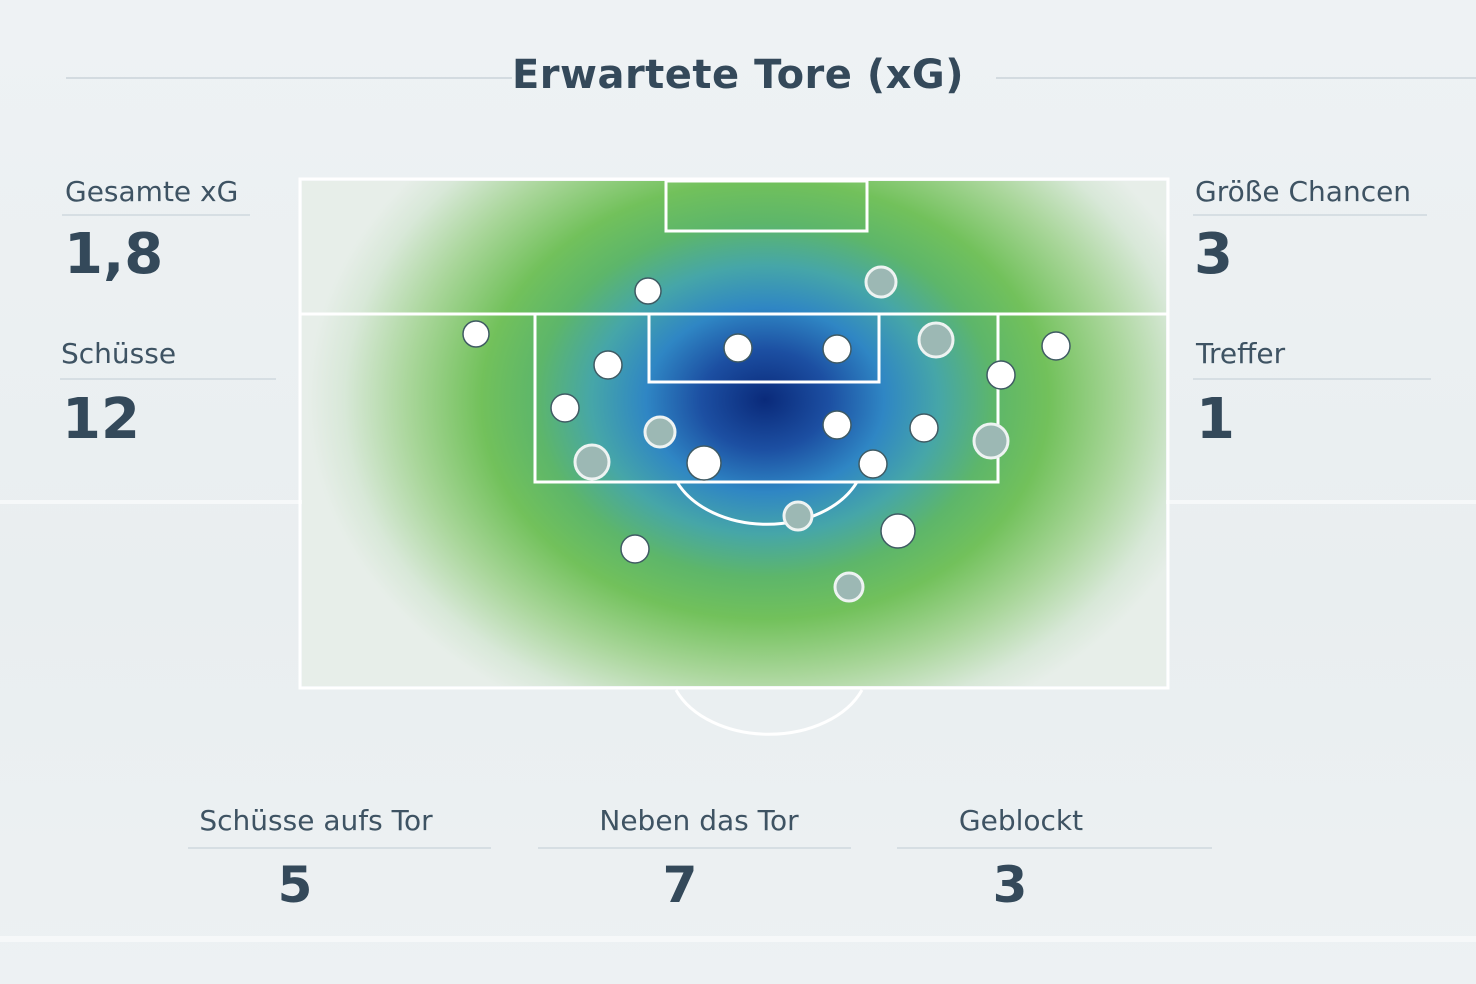 This screenshot has width=1476, height=984. I want to click on stat-label: Geblockt, so click(1021, 820).